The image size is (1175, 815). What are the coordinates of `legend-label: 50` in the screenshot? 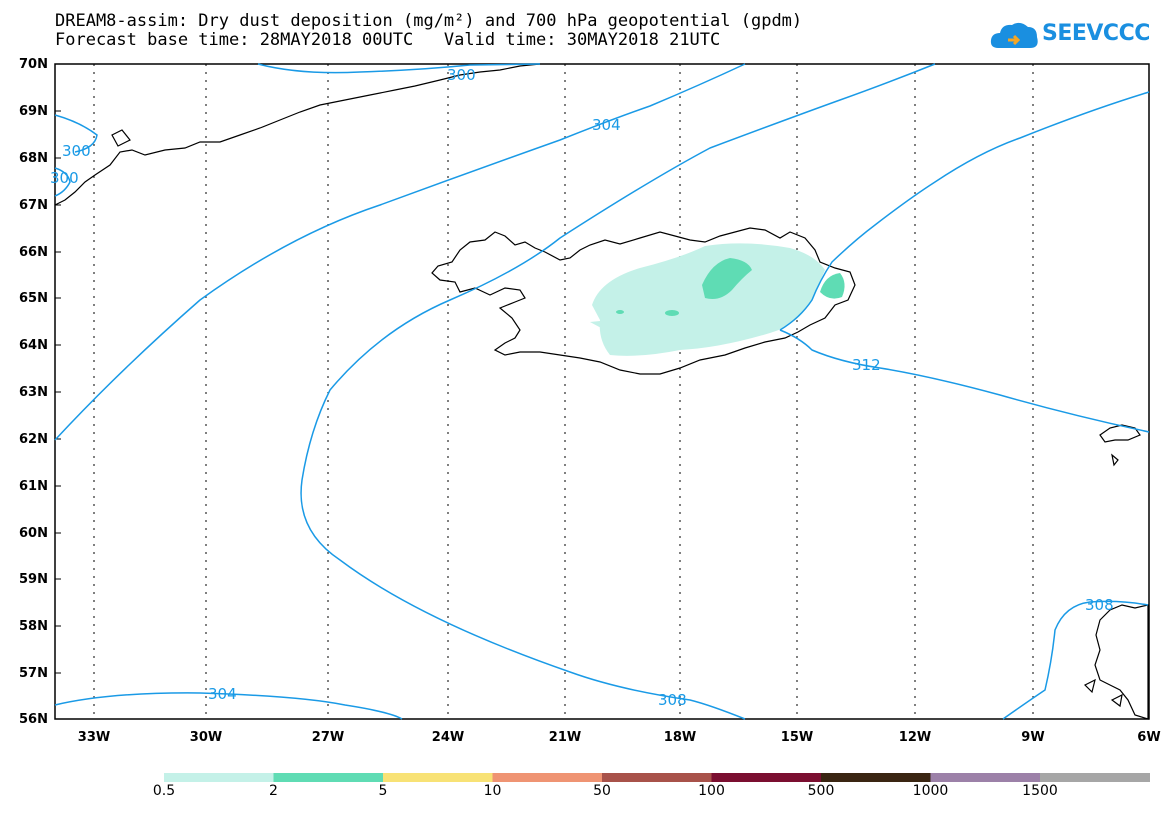 It's located at (602, 791).